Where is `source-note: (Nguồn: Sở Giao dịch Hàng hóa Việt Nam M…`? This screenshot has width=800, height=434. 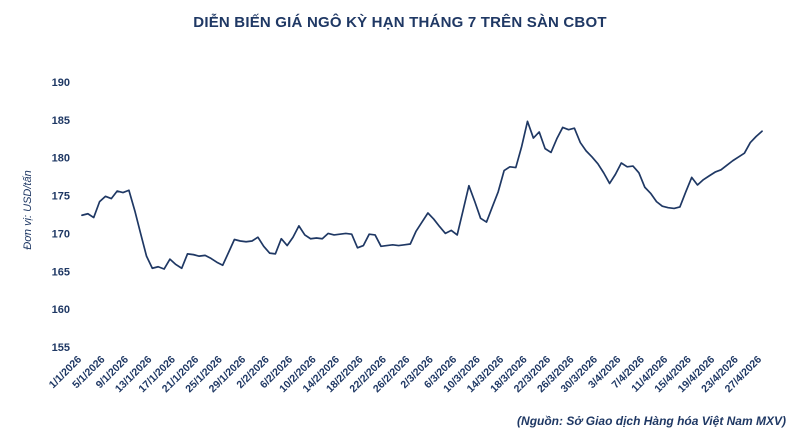 source-note: (Nguồn: Sở Giao dịch Hàng hóa Việt Nam M… is located at coordinates (651, 421).